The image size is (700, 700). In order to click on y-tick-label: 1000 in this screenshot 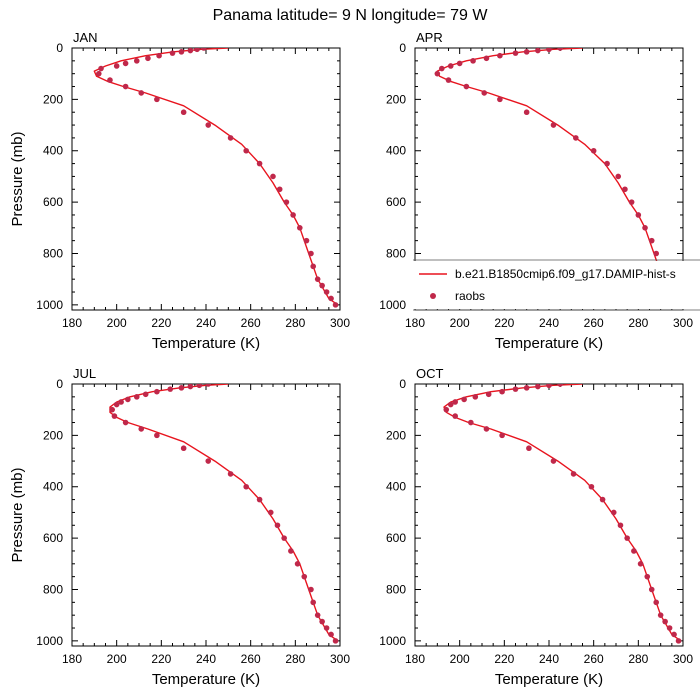, I will do `click(392, 305)`.